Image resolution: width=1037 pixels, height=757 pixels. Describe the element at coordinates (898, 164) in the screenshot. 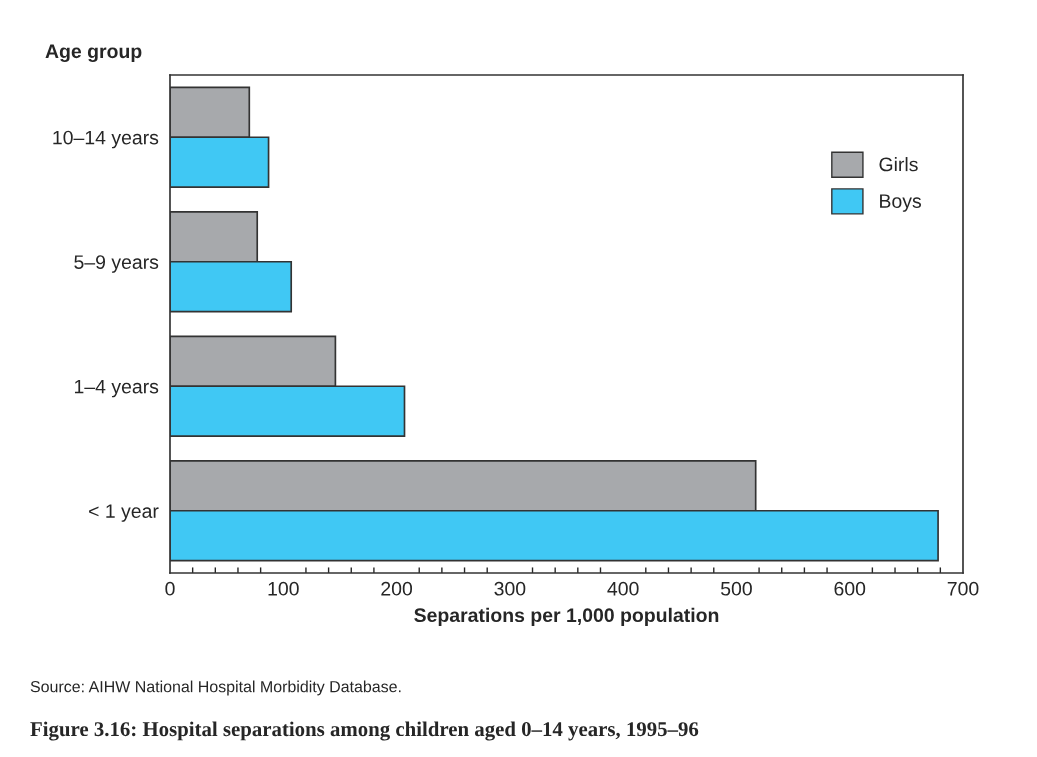

I see `legend-label: Girls` at that location.